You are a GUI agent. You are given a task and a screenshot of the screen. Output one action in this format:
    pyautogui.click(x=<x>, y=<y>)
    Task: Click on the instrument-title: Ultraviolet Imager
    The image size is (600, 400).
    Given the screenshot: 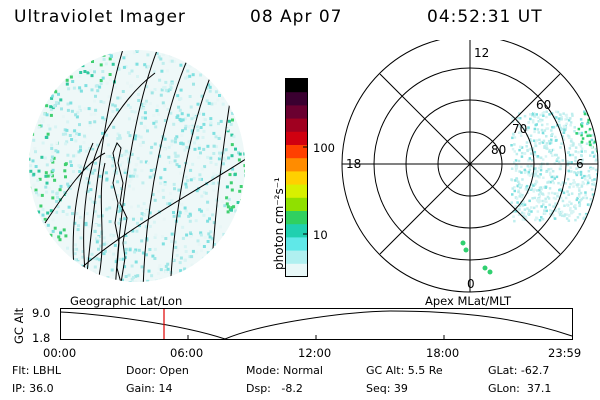 What is the action you would take?
    pyautogui.click(x=100, y=17)
    